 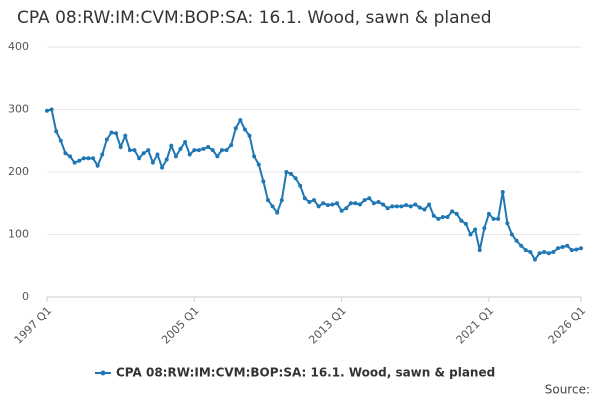 I want to click on y-tick-label: 400, so click(x=18, y=46).